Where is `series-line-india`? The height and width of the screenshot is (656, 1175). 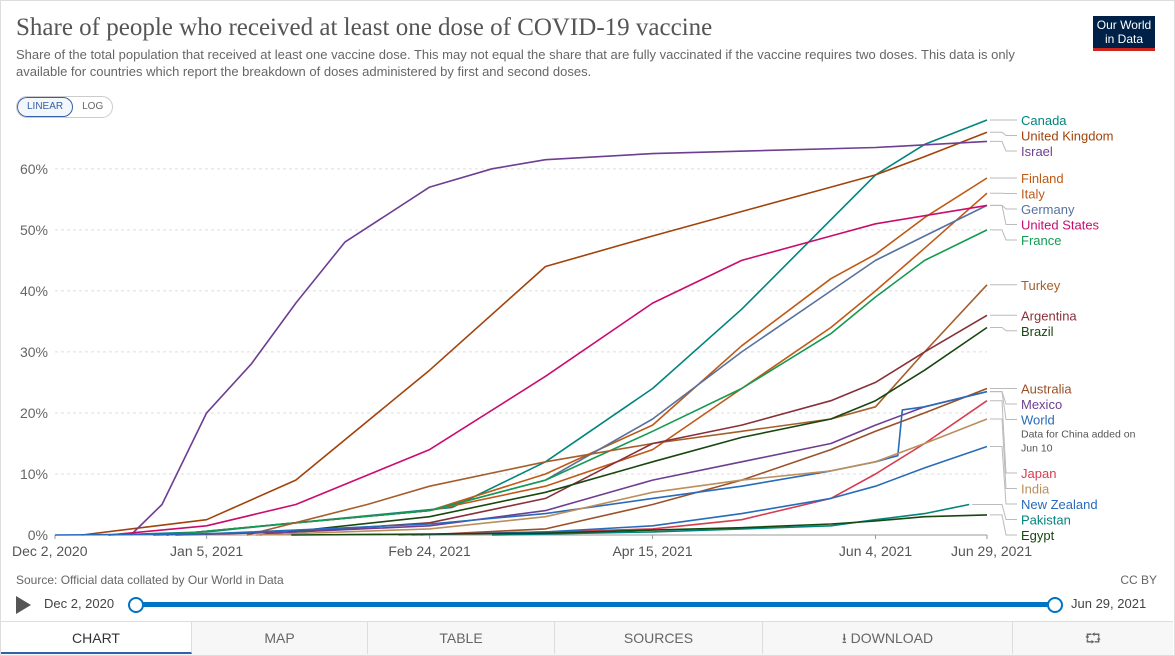
series-line-india is located at coordinates (621, 477).